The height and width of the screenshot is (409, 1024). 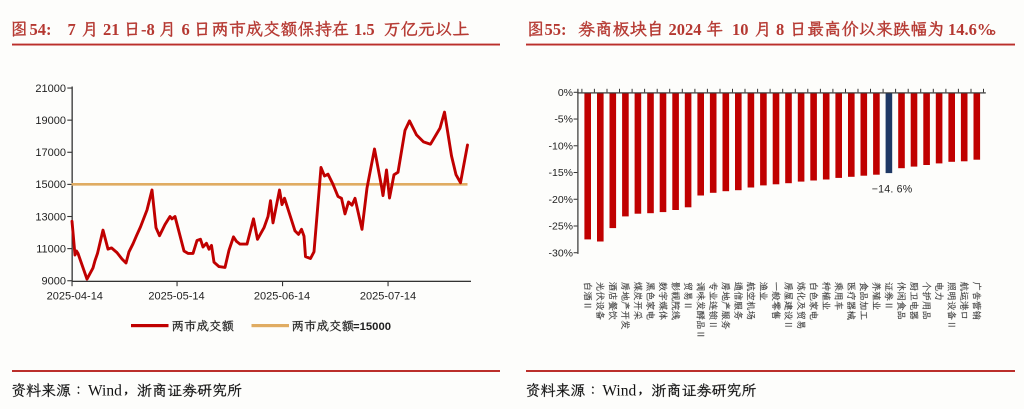 I want to click on svg-text: 17000, so click(x=50, y=153).